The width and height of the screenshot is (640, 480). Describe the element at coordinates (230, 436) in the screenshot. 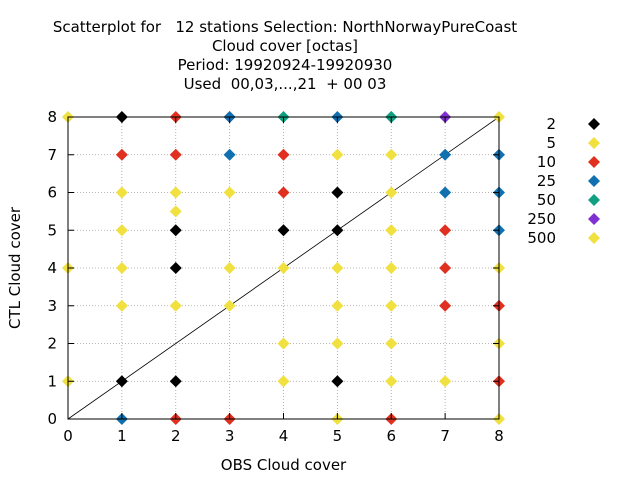

I see `x-tick-label: 3` at that location.